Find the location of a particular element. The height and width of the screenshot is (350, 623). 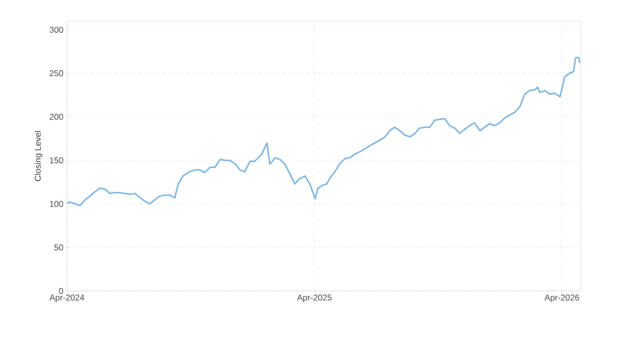

y-axis-title: Closing Level is located at coordinates (38, 156).